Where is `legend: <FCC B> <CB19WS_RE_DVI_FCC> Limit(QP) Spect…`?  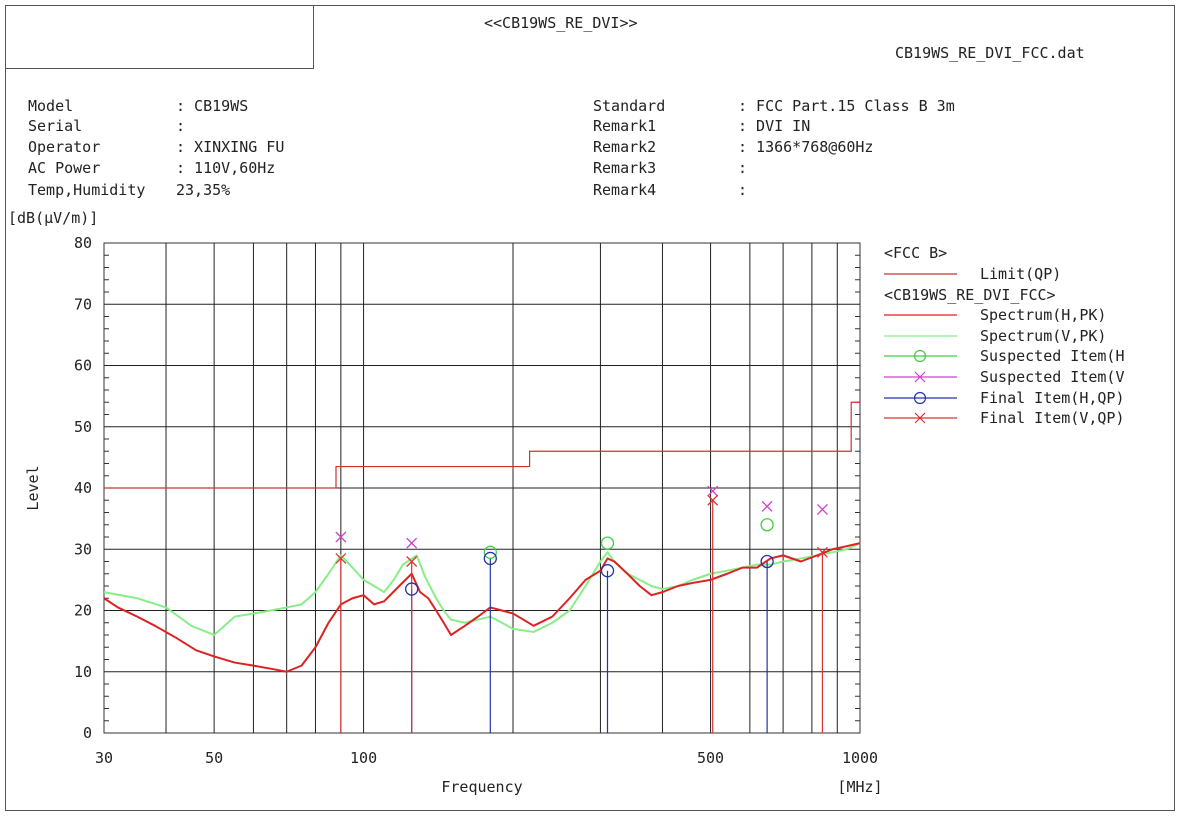
legend: <FCC B> <CB19WS_RE_DVI_FCC> Limit(QP) Spect… is located at coordinates (1004, 335).